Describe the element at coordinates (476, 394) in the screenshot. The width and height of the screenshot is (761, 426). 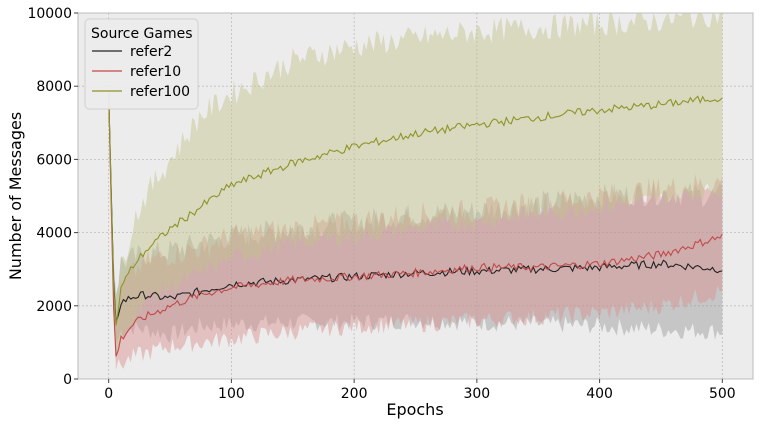
I see `x-tick-label: 300` at that location.